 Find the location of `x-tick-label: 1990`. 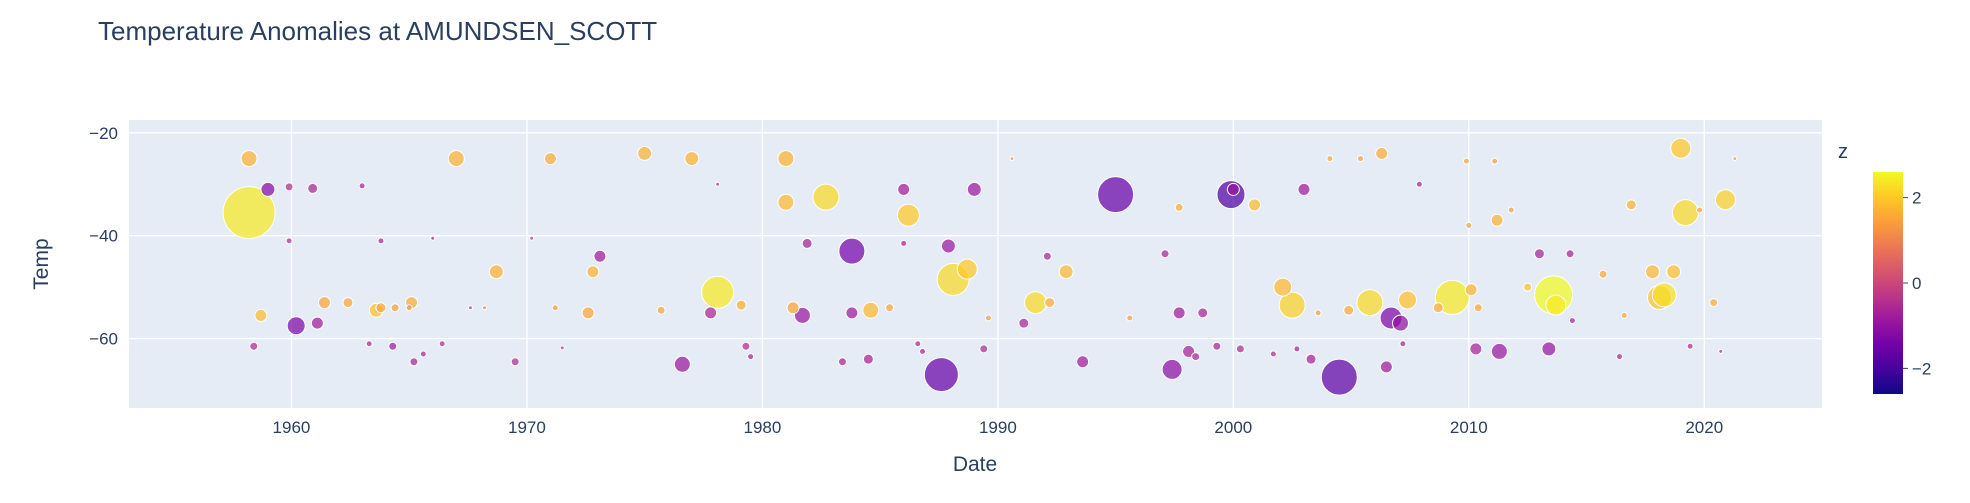

x-tick-label: 1990 is located at coordinates (998, 427).